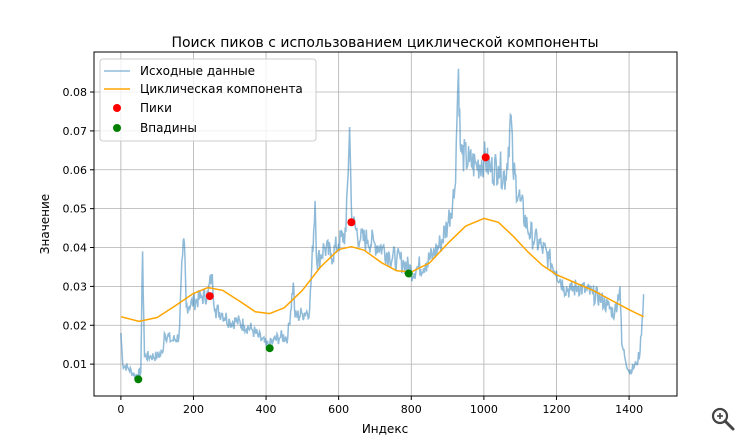 The height and width of the screenshot is (445, 750). Describe the element at coordinates (75, 131) in the screenshot. I see `y-tick-label: 0.07` at that location.